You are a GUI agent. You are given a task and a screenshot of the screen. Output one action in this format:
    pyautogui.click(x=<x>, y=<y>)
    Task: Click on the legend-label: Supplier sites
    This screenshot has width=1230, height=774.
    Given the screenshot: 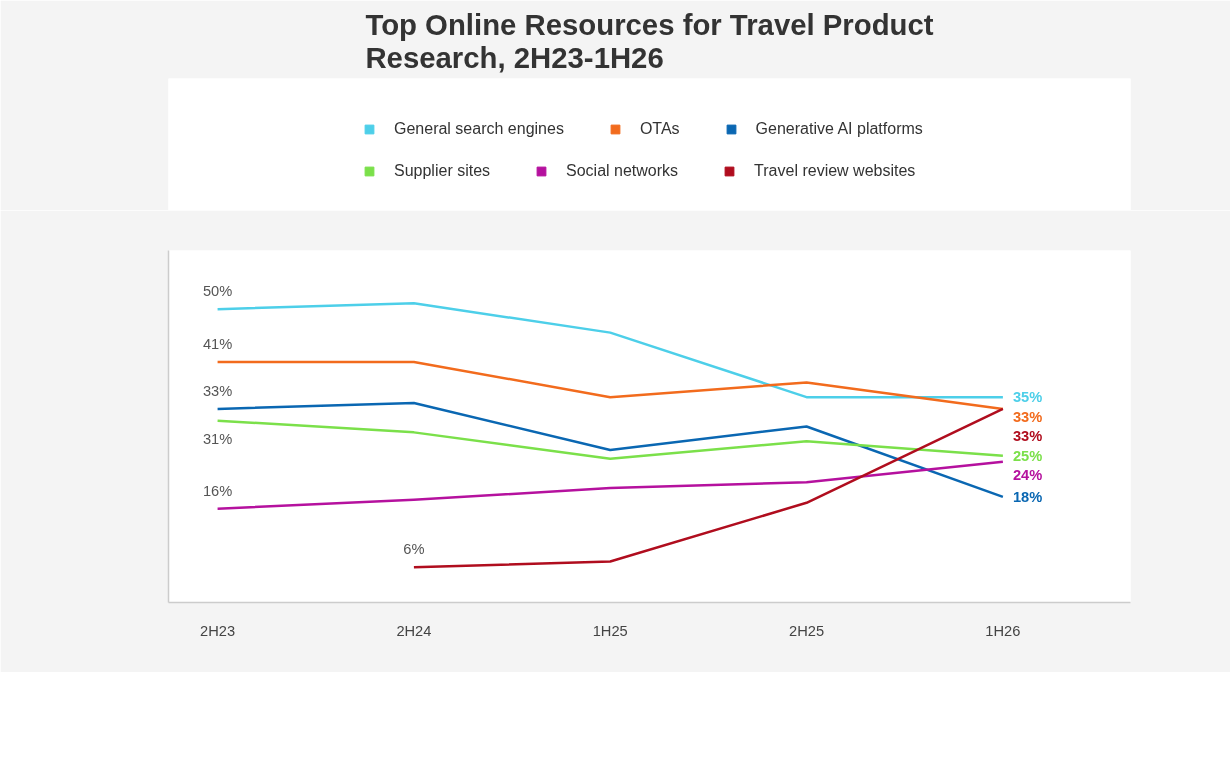 What is the action you would take?
    pyautogui.click(x=442, y=171)
    